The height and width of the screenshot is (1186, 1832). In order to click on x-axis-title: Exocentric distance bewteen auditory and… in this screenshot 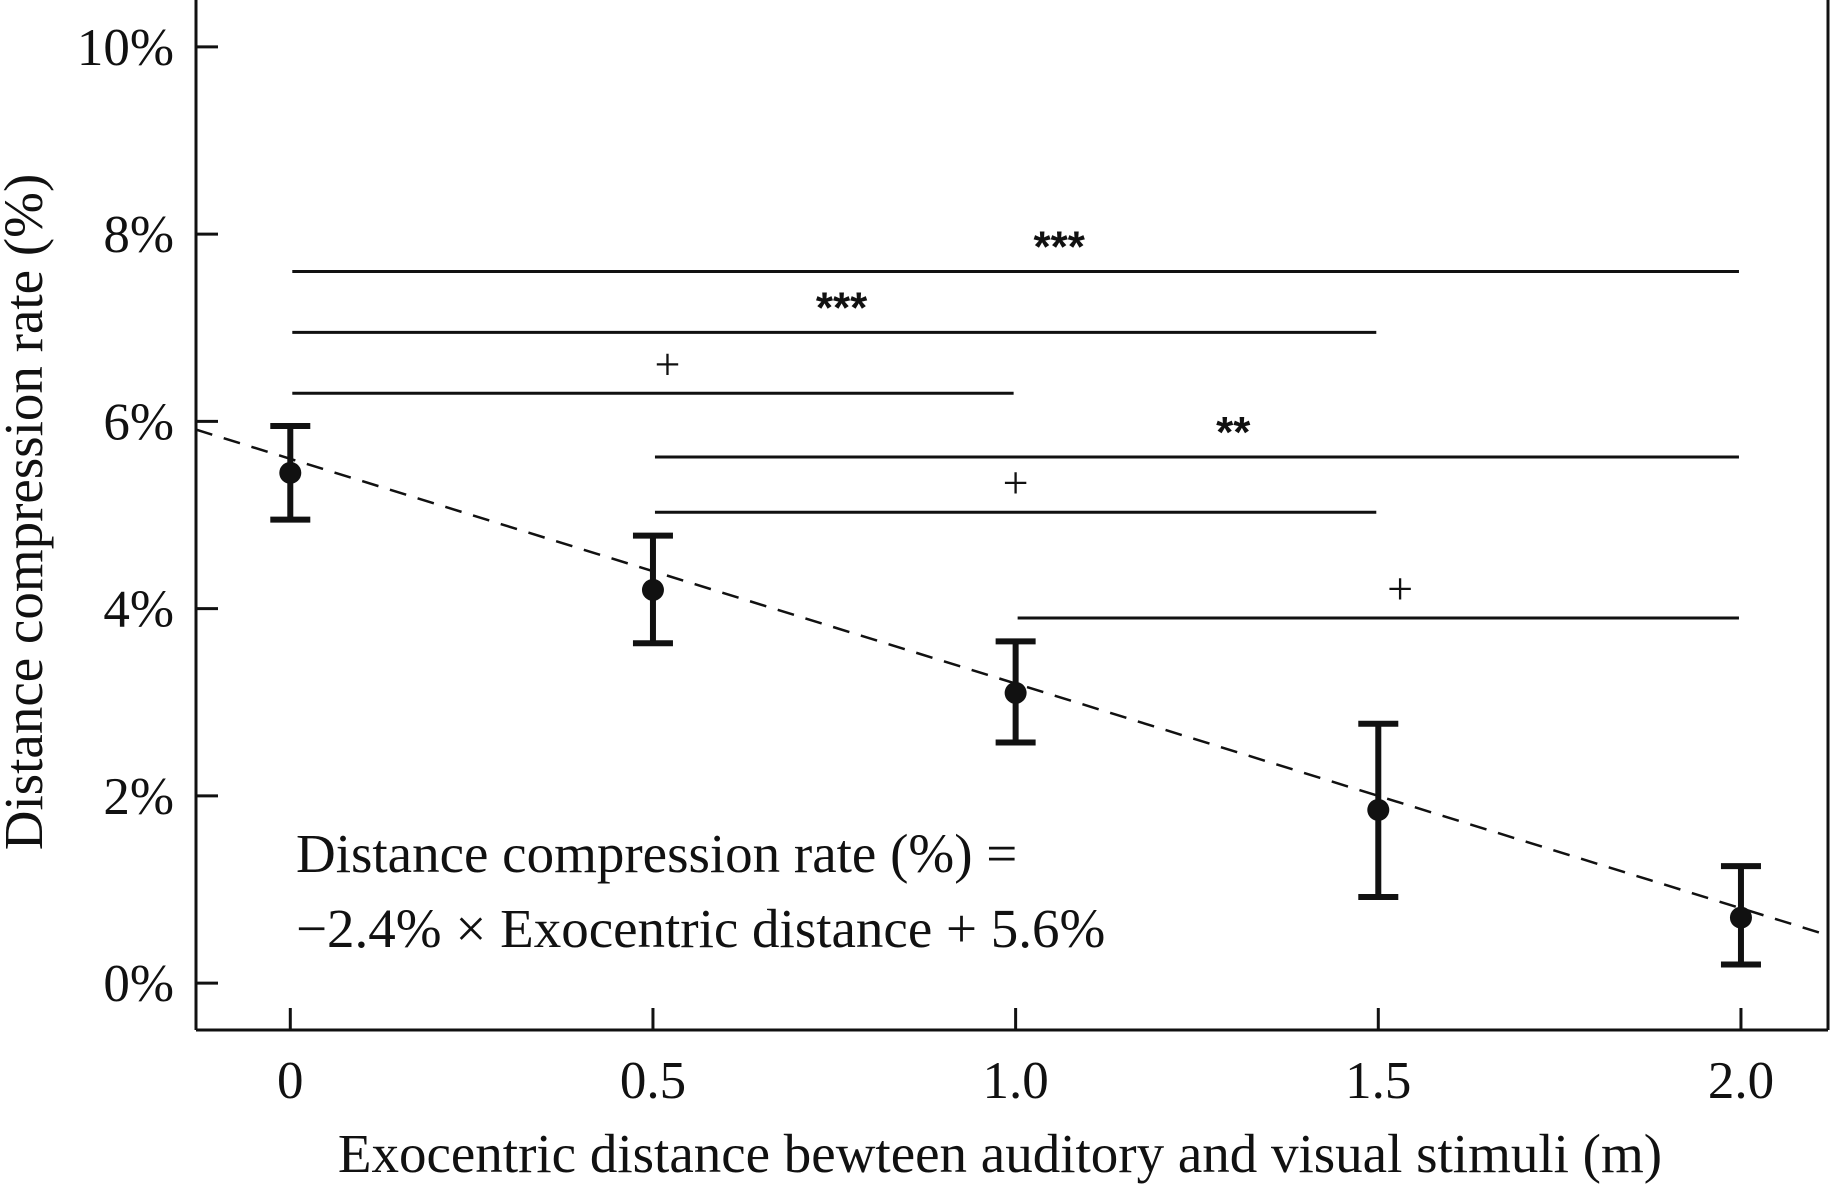, I will do `click(1000, 1153)`.